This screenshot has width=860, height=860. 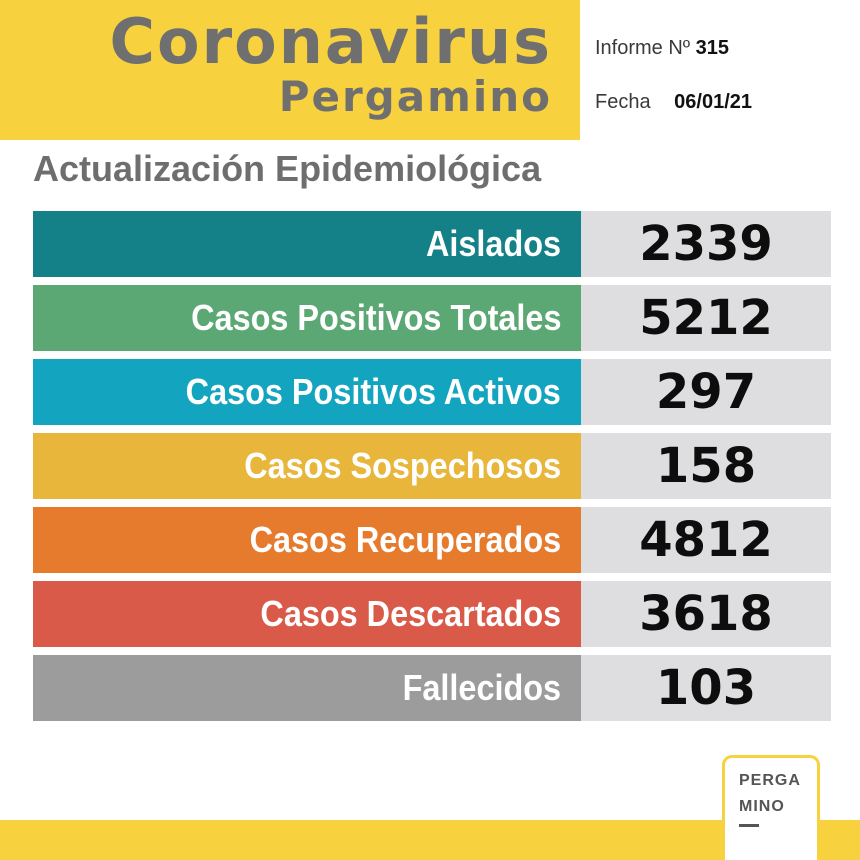 What do you see at coordinates (713, 102) in the screenshot?
I see `date-value: 06/01/21` at bounding box center [713, 102].